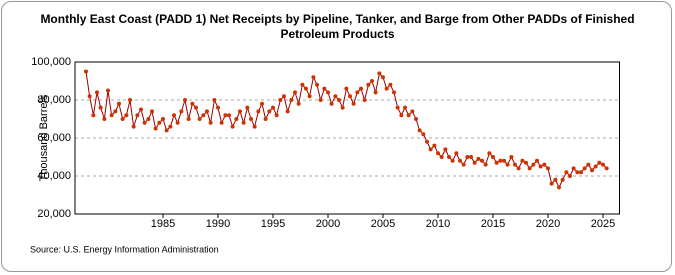 The image size is (675, 275). What do you see at coordinates (603, 224) in the screenshot?
I see `x-tick-label: 2025` at bounding box center [603, 224].